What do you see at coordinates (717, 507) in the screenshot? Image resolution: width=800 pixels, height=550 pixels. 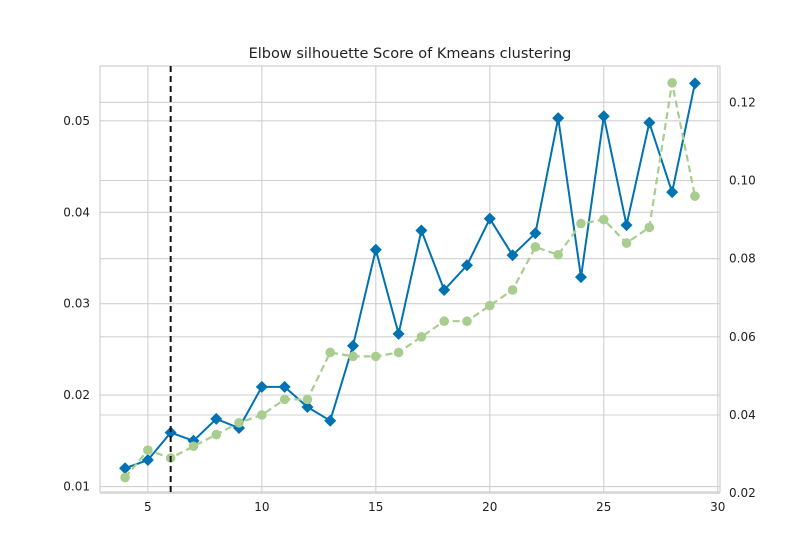 I see `x-tick-label: 30` at bounding box center [717, 507].